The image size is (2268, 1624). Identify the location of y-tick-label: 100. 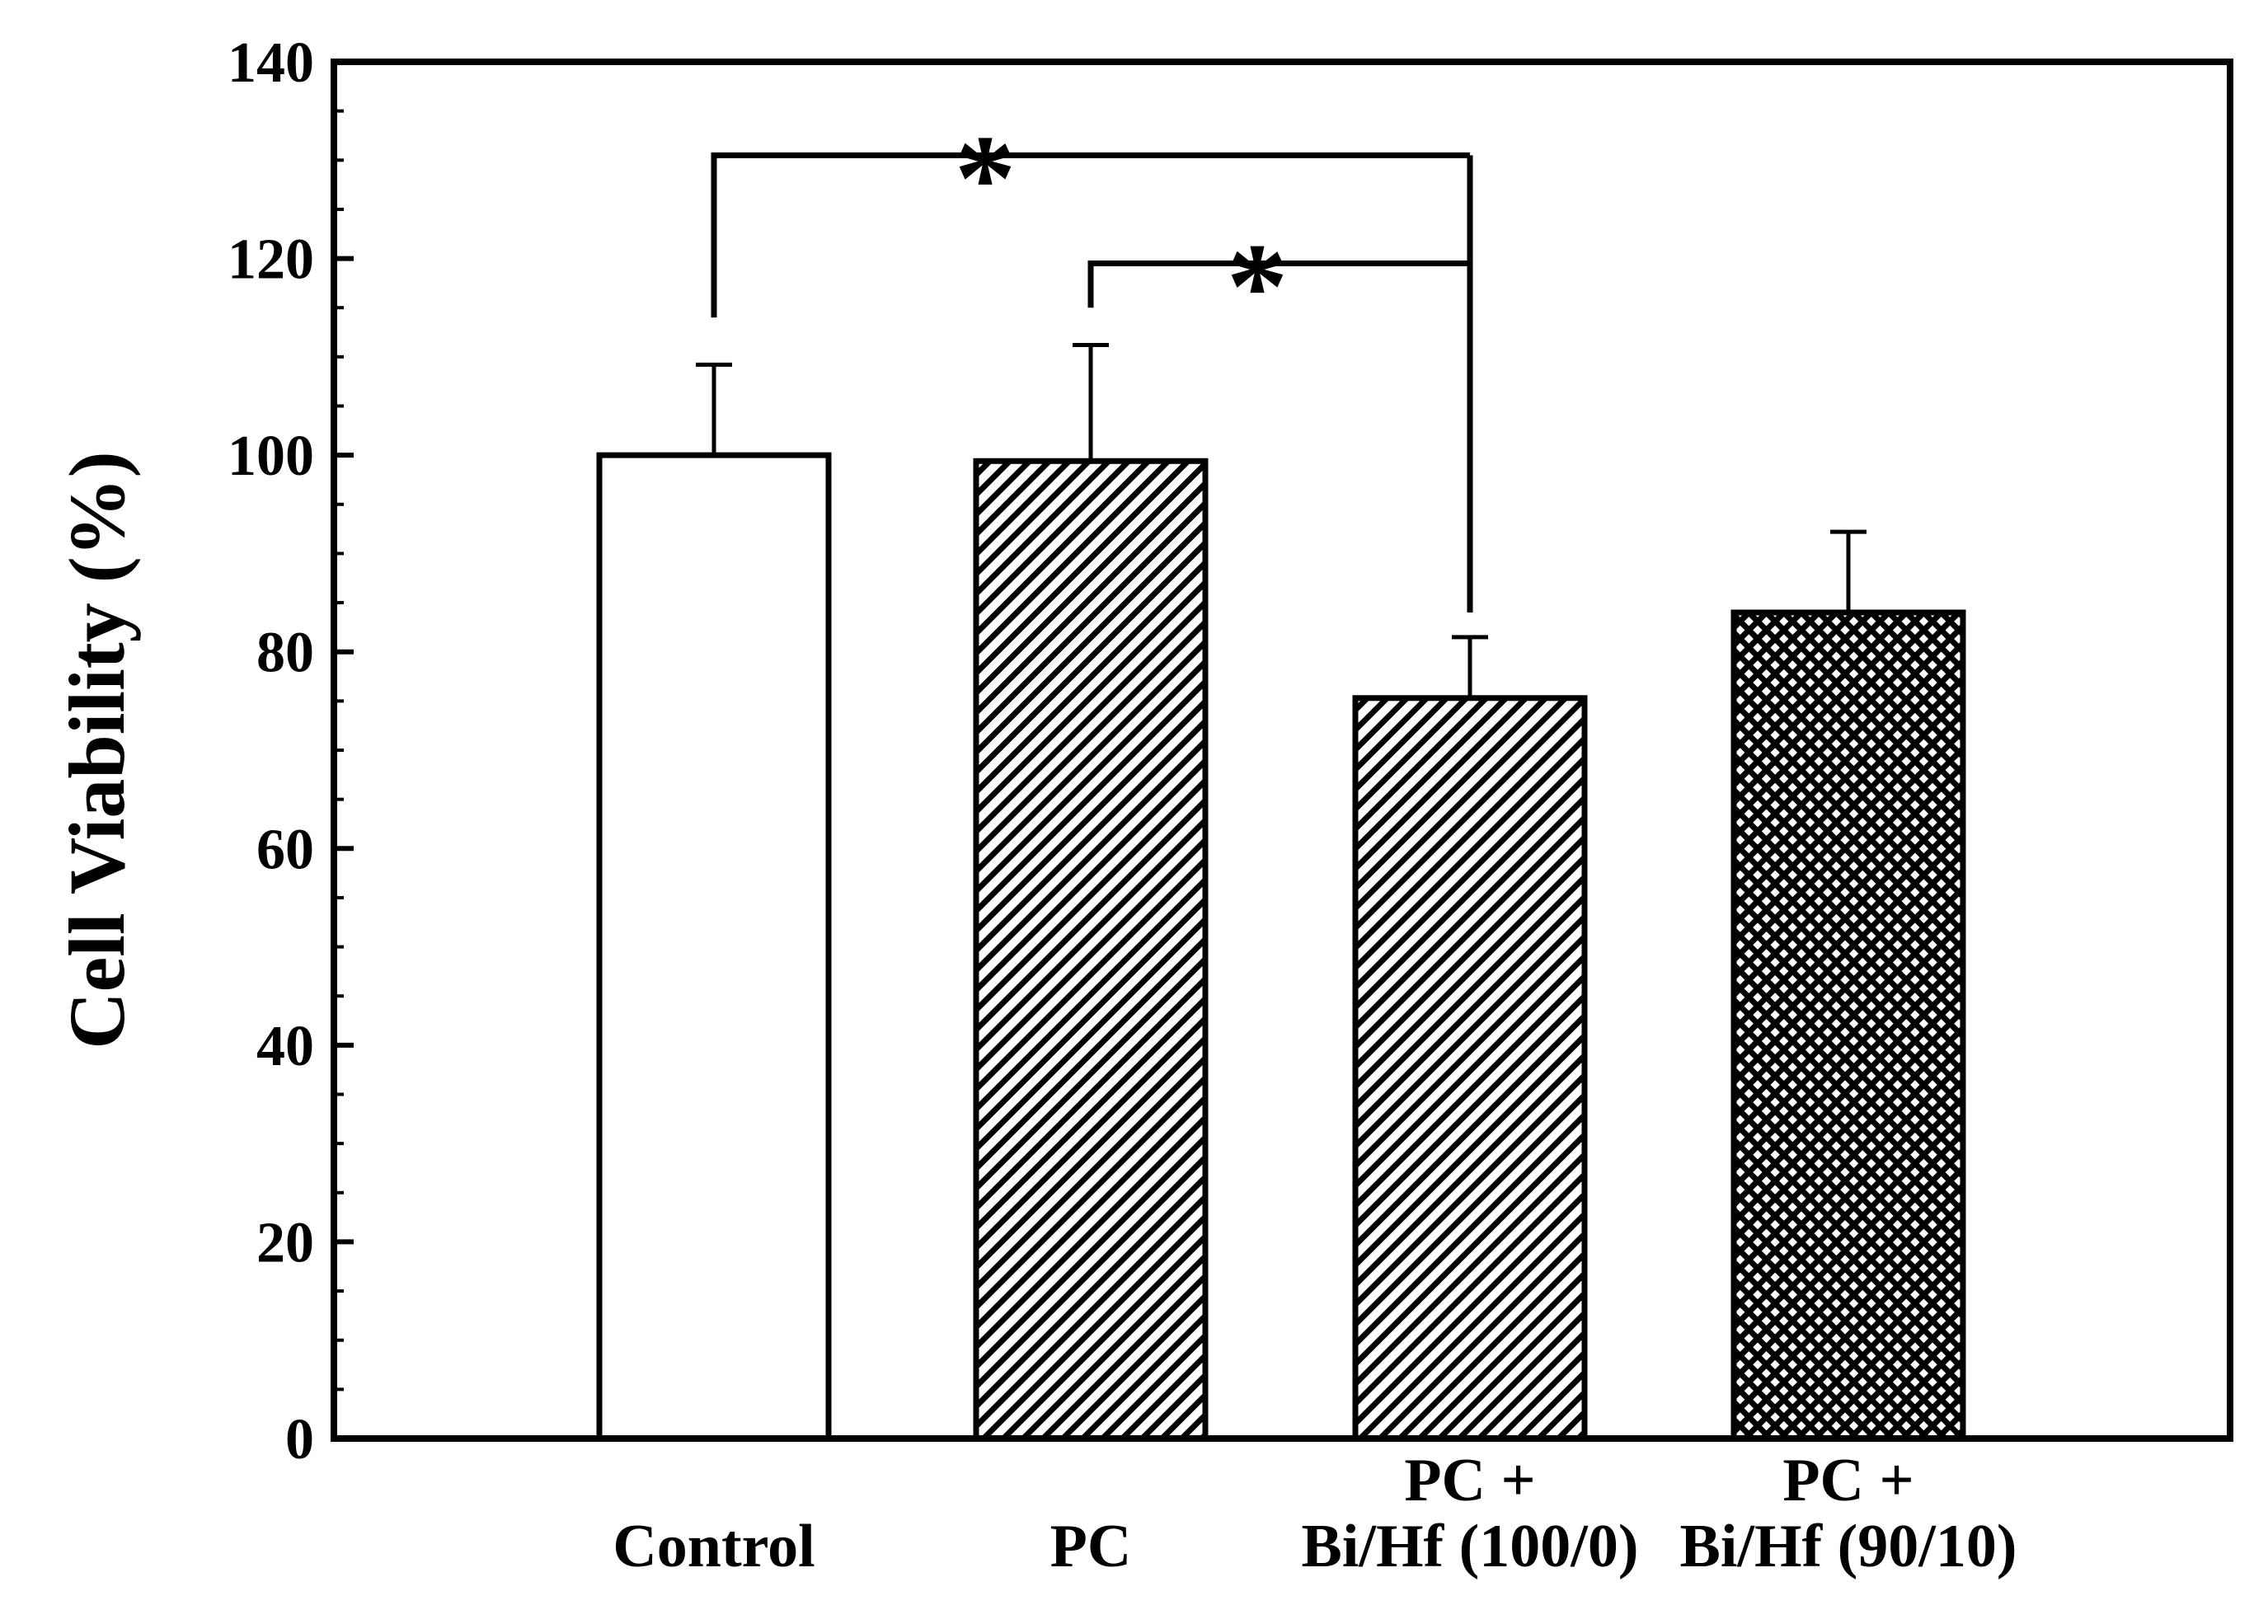
(271, 457).